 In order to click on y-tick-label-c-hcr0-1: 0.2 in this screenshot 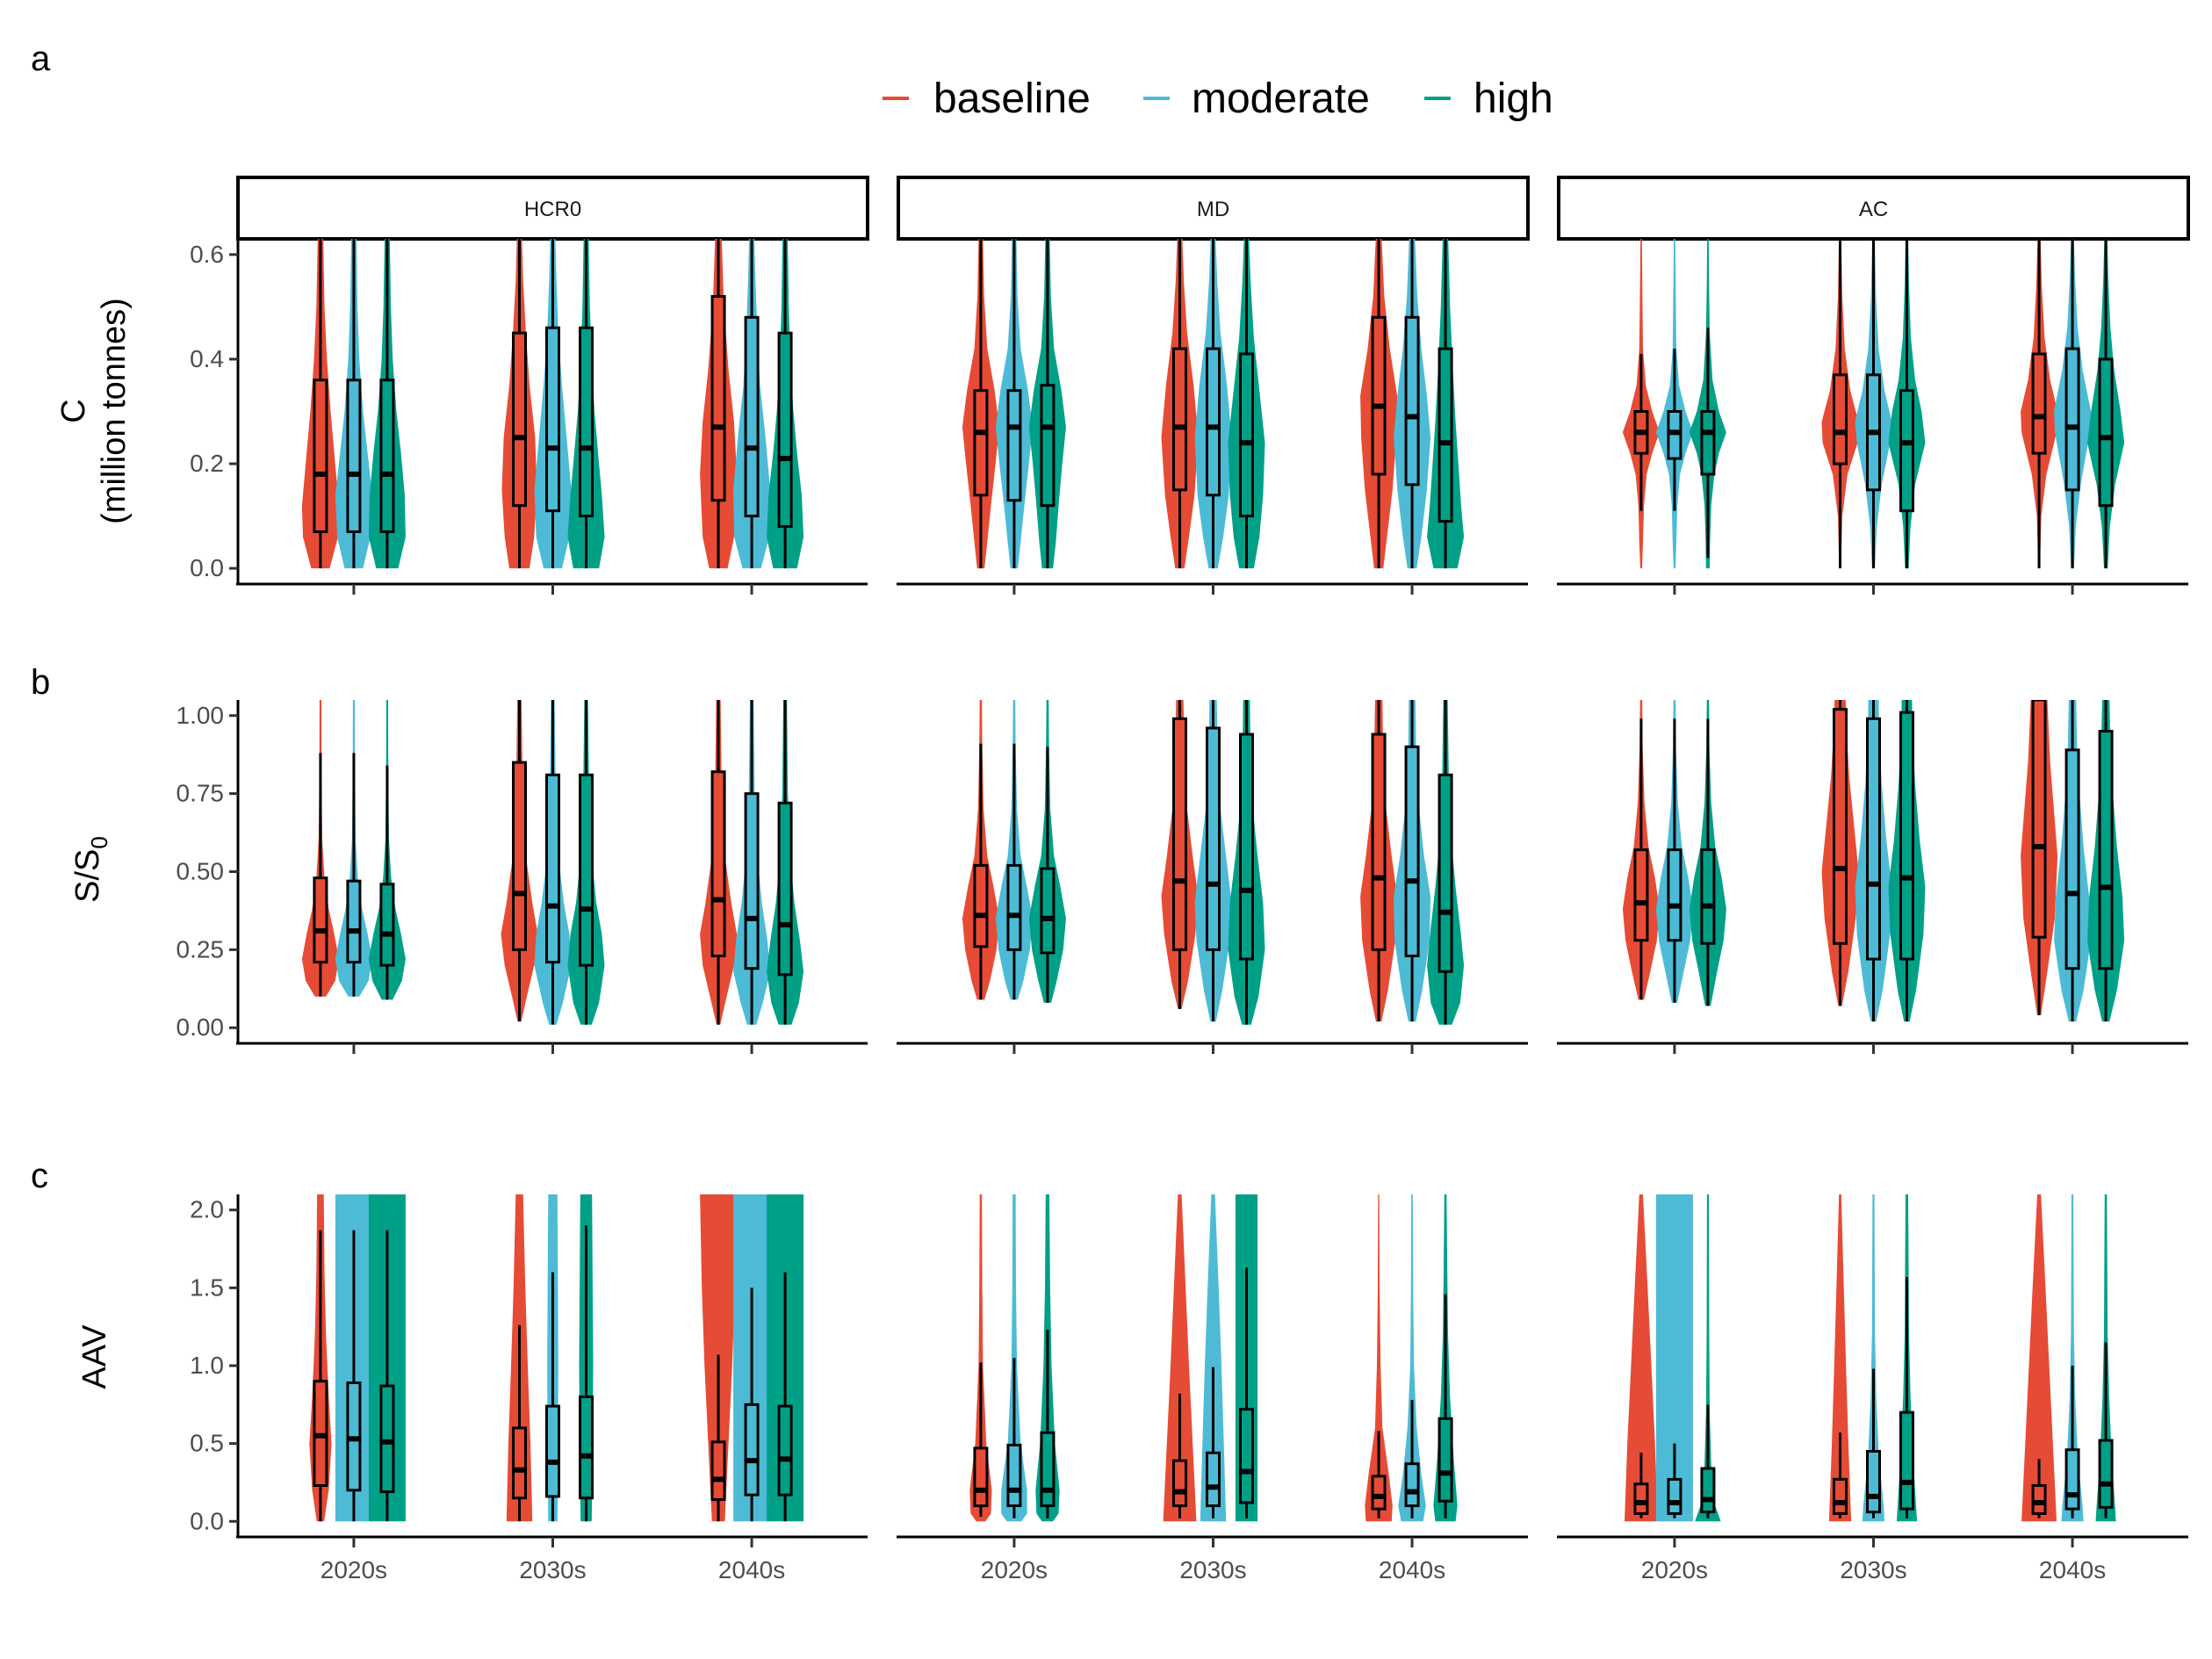, I will do `click(207, 463)`.